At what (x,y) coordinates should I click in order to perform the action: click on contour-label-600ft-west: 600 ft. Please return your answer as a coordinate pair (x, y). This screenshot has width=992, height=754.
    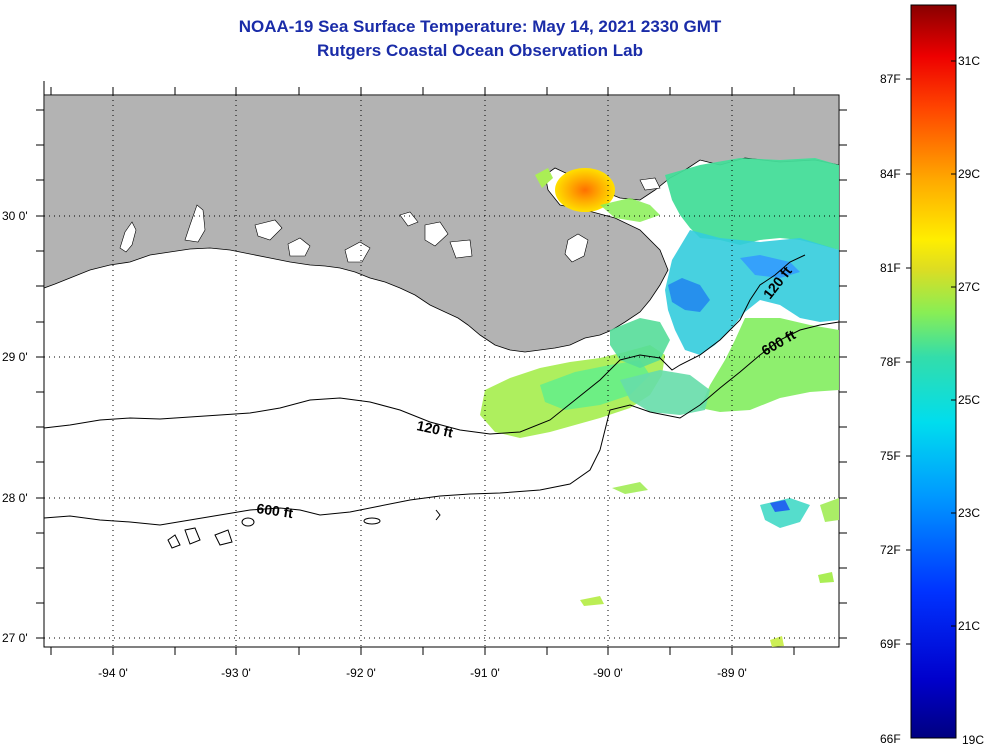
    Looking at the image, I should click on (275, 510).